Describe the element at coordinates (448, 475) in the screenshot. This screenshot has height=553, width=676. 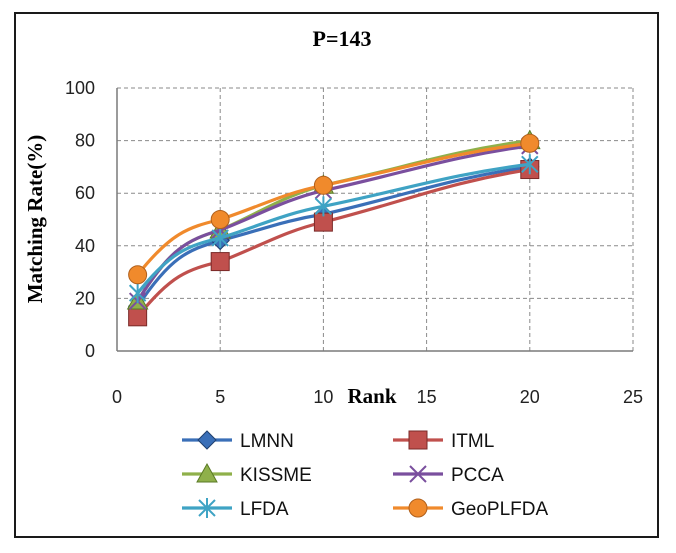
I see `legend-item-pcca: PCCA` at that location.